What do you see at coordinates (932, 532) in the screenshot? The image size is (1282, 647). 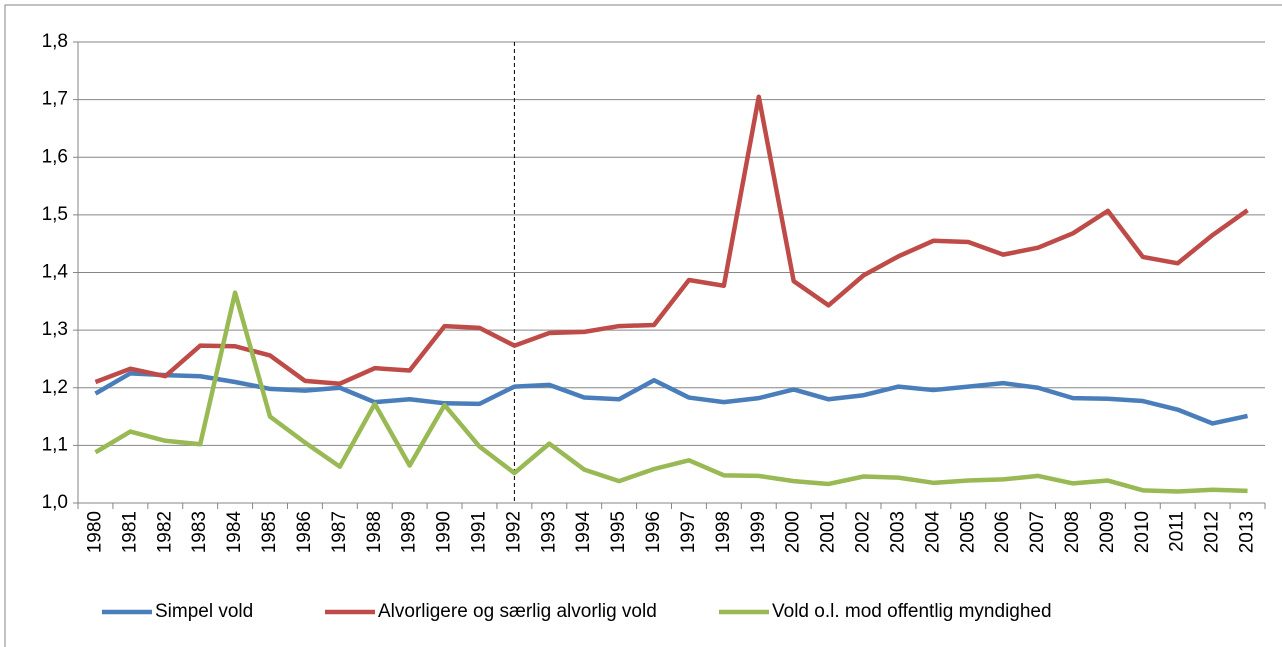 I see `x-tick-label: 2004` at bounding box center [932, 532].